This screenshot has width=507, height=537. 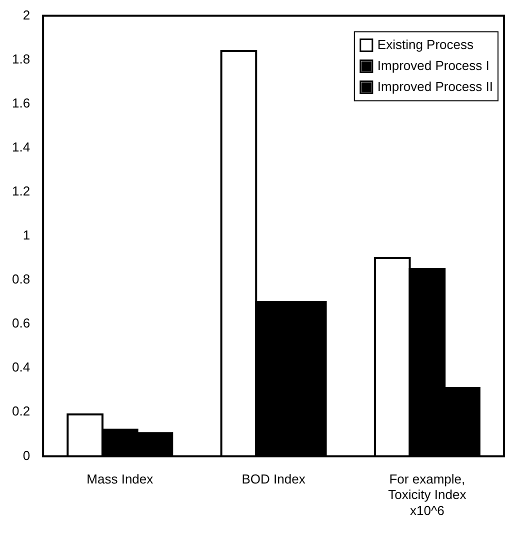 What do you see at coordinates (435, 86) in the screenshot?
I see `legend-label: Improved Process II` at bounding box center [435, 86].